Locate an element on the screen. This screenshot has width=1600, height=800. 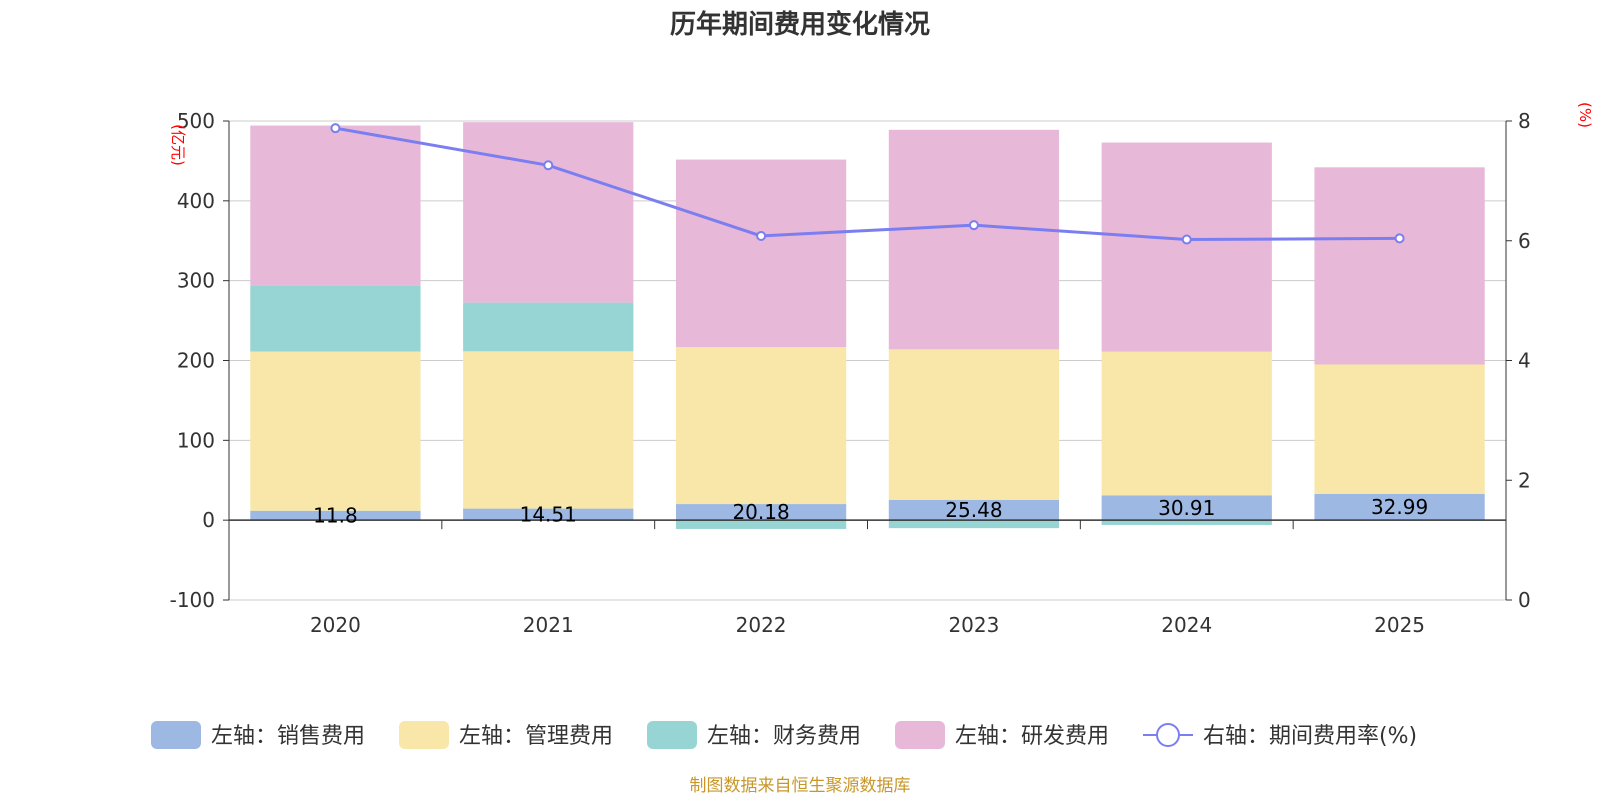
rate-line-path is located at coordinates (867, 184).